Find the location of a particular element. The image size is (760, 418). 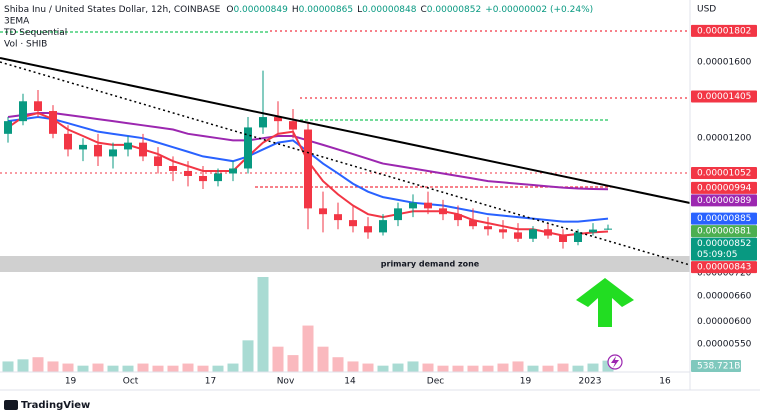

y-tick-label: 0.00001600 is located at coordinates (724, 63).